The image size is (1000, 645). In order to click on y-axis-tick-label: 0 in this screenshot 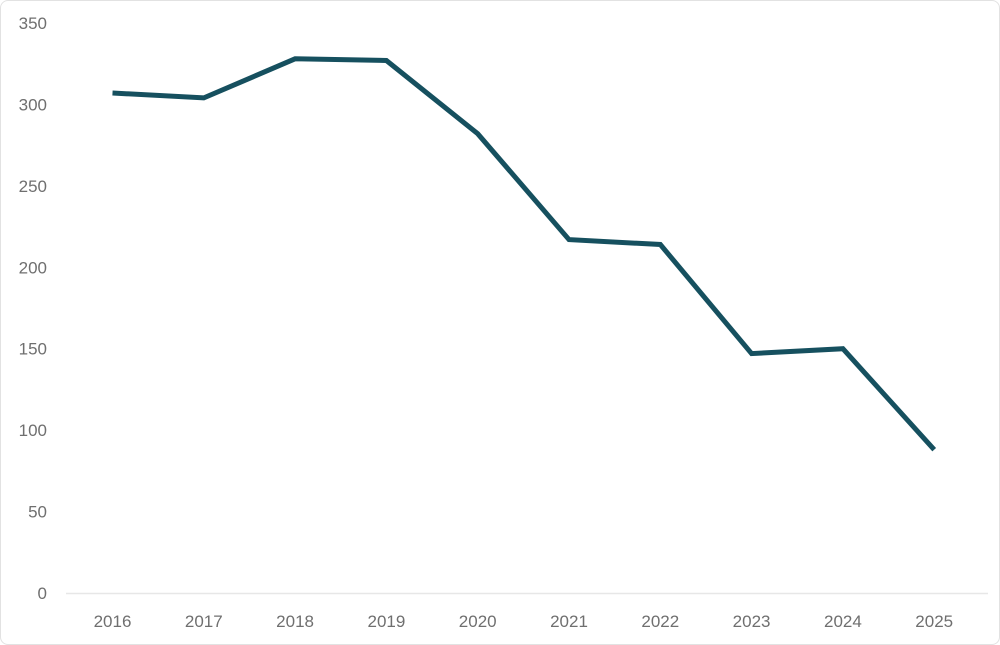, I will do `click(42, 593)`.